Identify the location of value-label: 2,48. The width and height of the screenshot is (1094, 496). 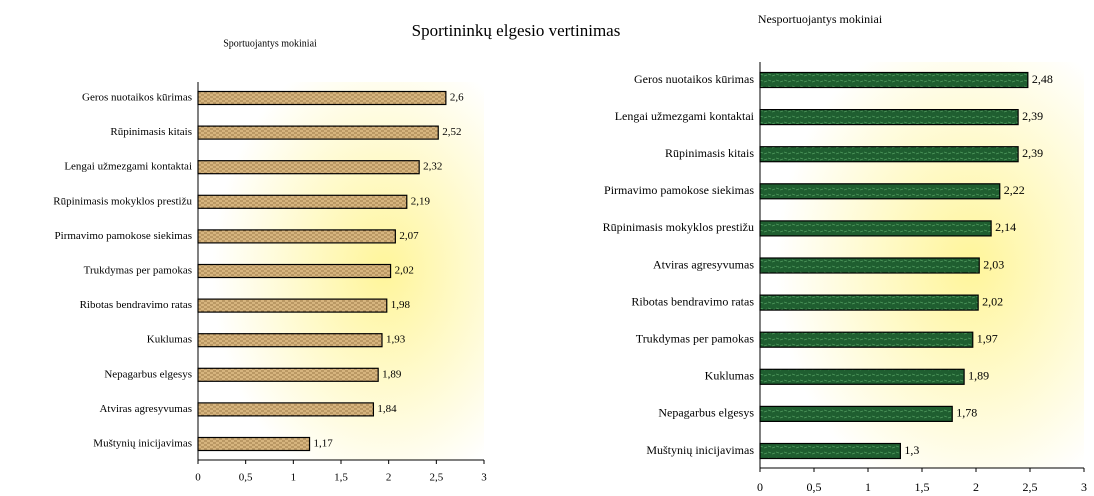
(1042, 79).